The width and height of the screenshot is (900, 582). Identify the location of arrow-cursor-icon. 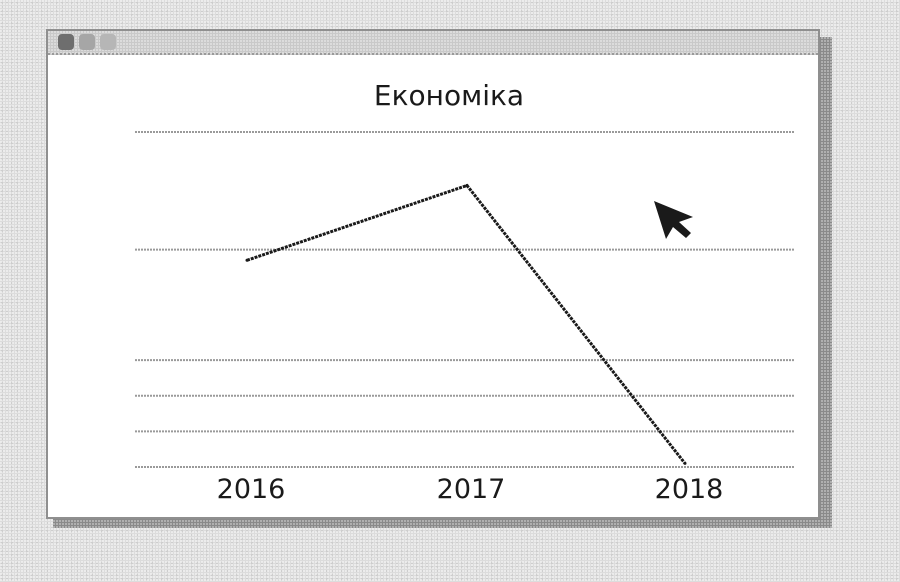
(673, 220).